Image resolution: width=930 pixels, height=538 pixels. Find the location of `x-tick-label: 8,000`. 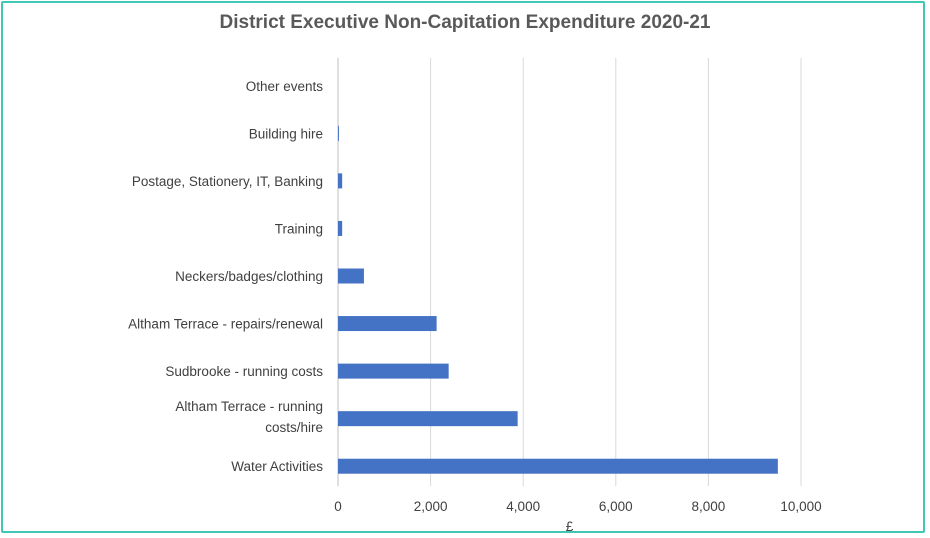

x-tick-label: 8,000 is located at coordinates (709, 506).